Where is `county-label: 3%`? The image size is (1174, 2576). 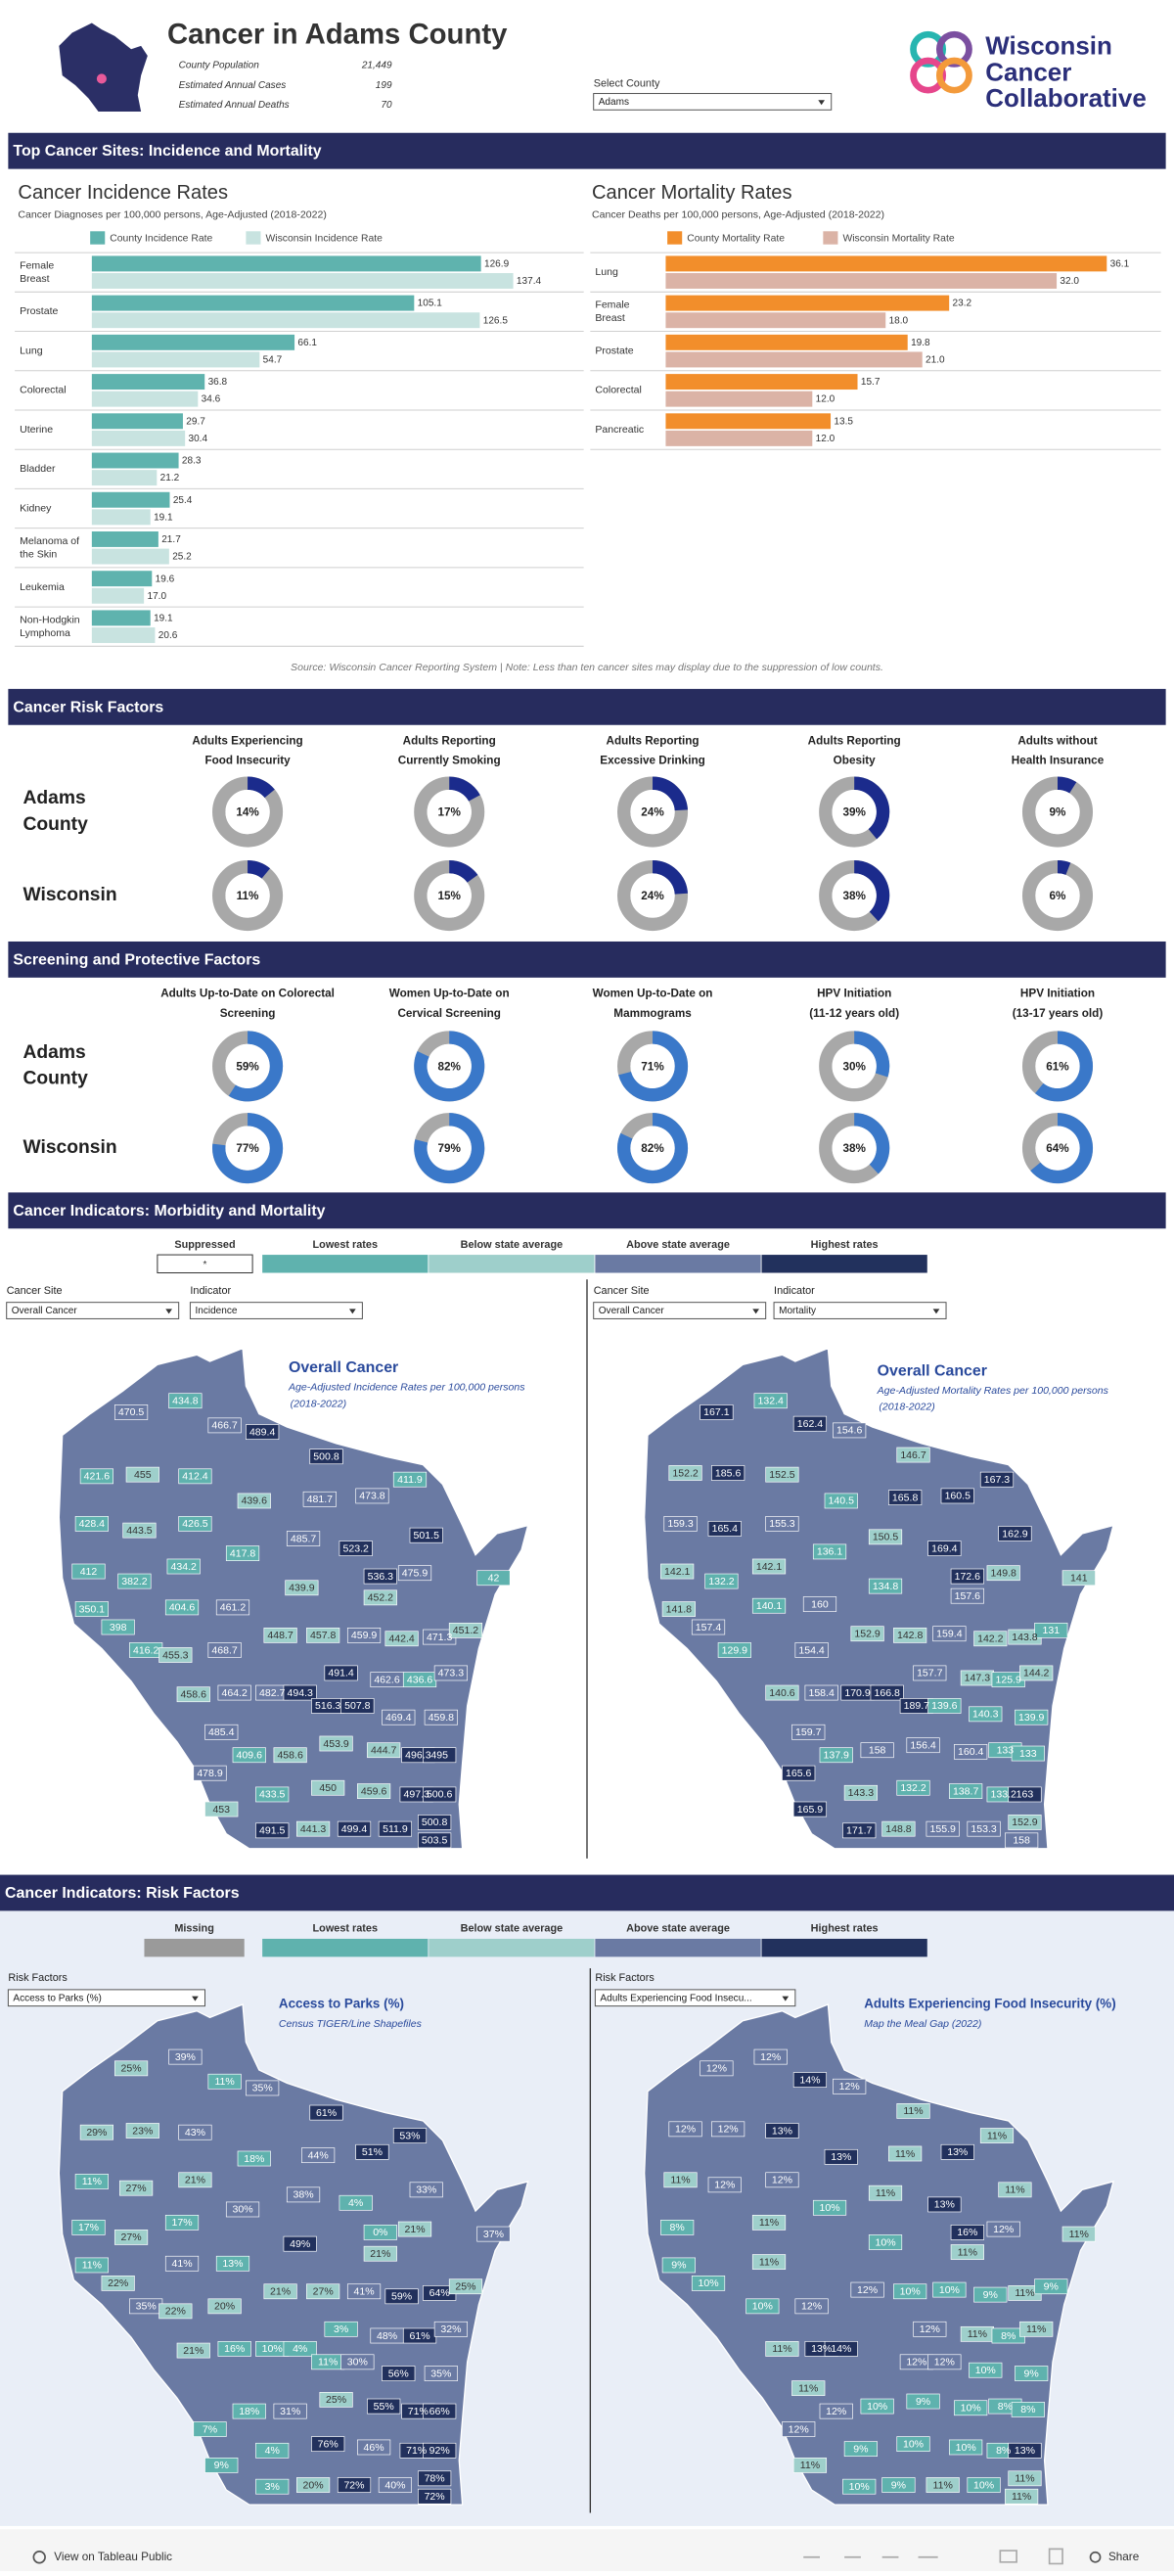
county-label: 3% is located at coordinates (272, 2487).